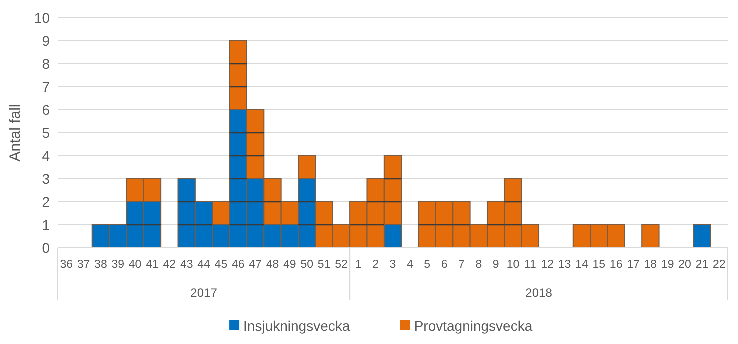  Describe the element at coordinates (46, 40) in the screenshot. I see `y-tick-label: 9` at that location.